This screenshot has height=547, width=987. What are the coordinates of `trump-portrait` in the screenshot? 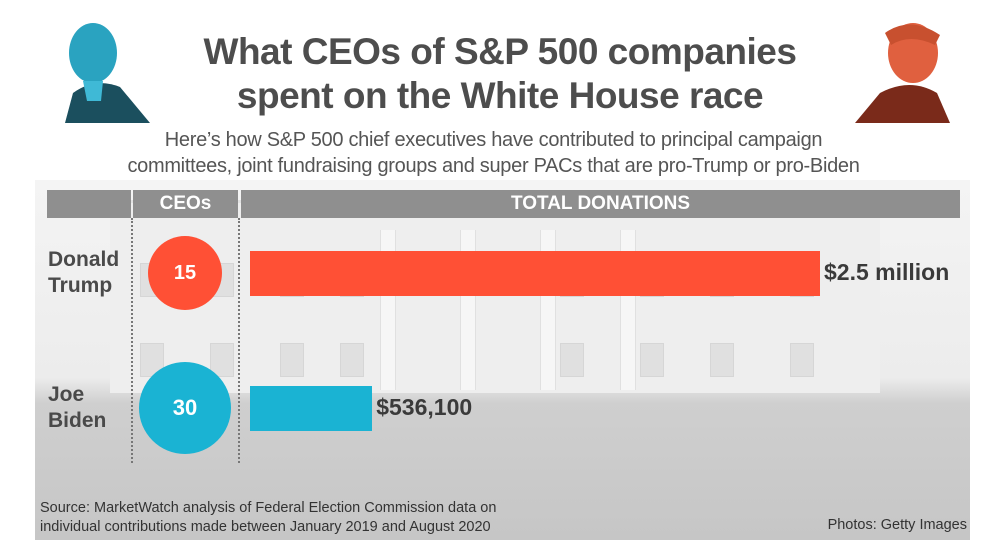 It's located at (902, 73).